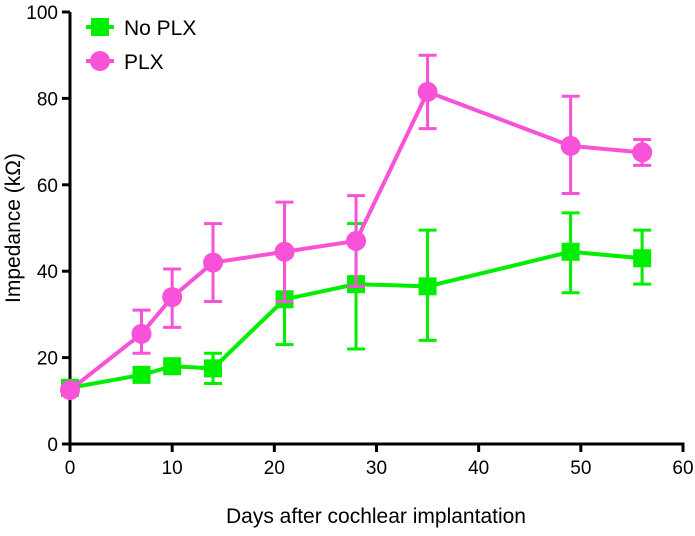  Describe the element at coordinates (100, 61) in the screenshot. I see `circle-marker-icon` at that location.